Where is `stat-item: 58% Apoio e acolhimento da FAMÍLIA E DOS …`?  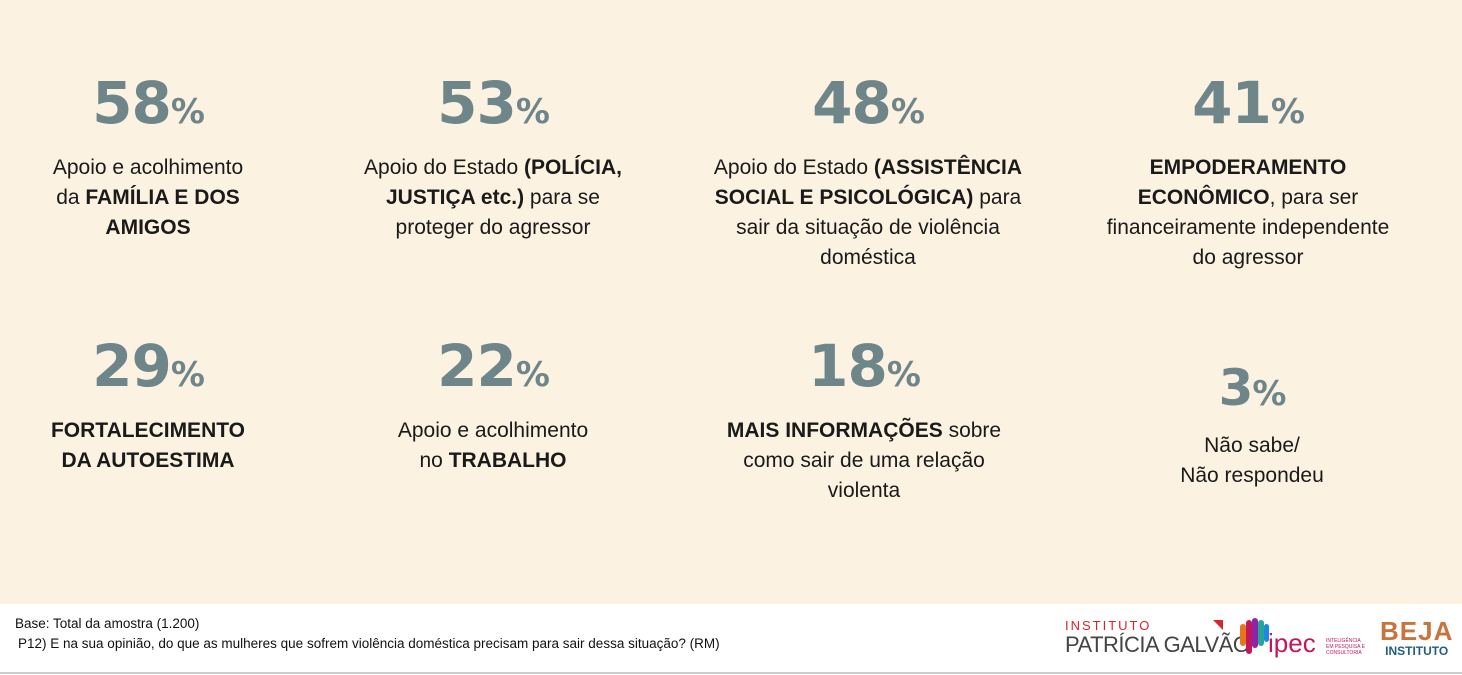 stat-item: 58% Apoio e acolhimento da FAMÍLIA E DOS … is located at coordinates (164, 157).